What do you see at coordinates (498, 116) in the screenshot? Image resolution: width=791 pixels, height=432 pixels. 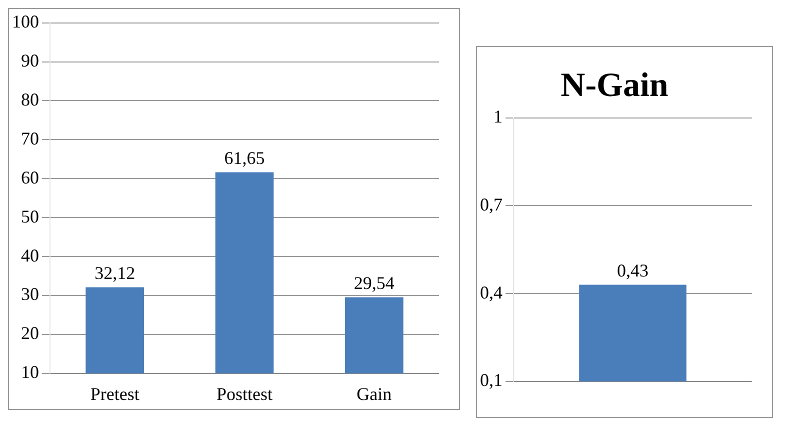 I see `y-tick-label: 1` at bounding box center [498, 116].